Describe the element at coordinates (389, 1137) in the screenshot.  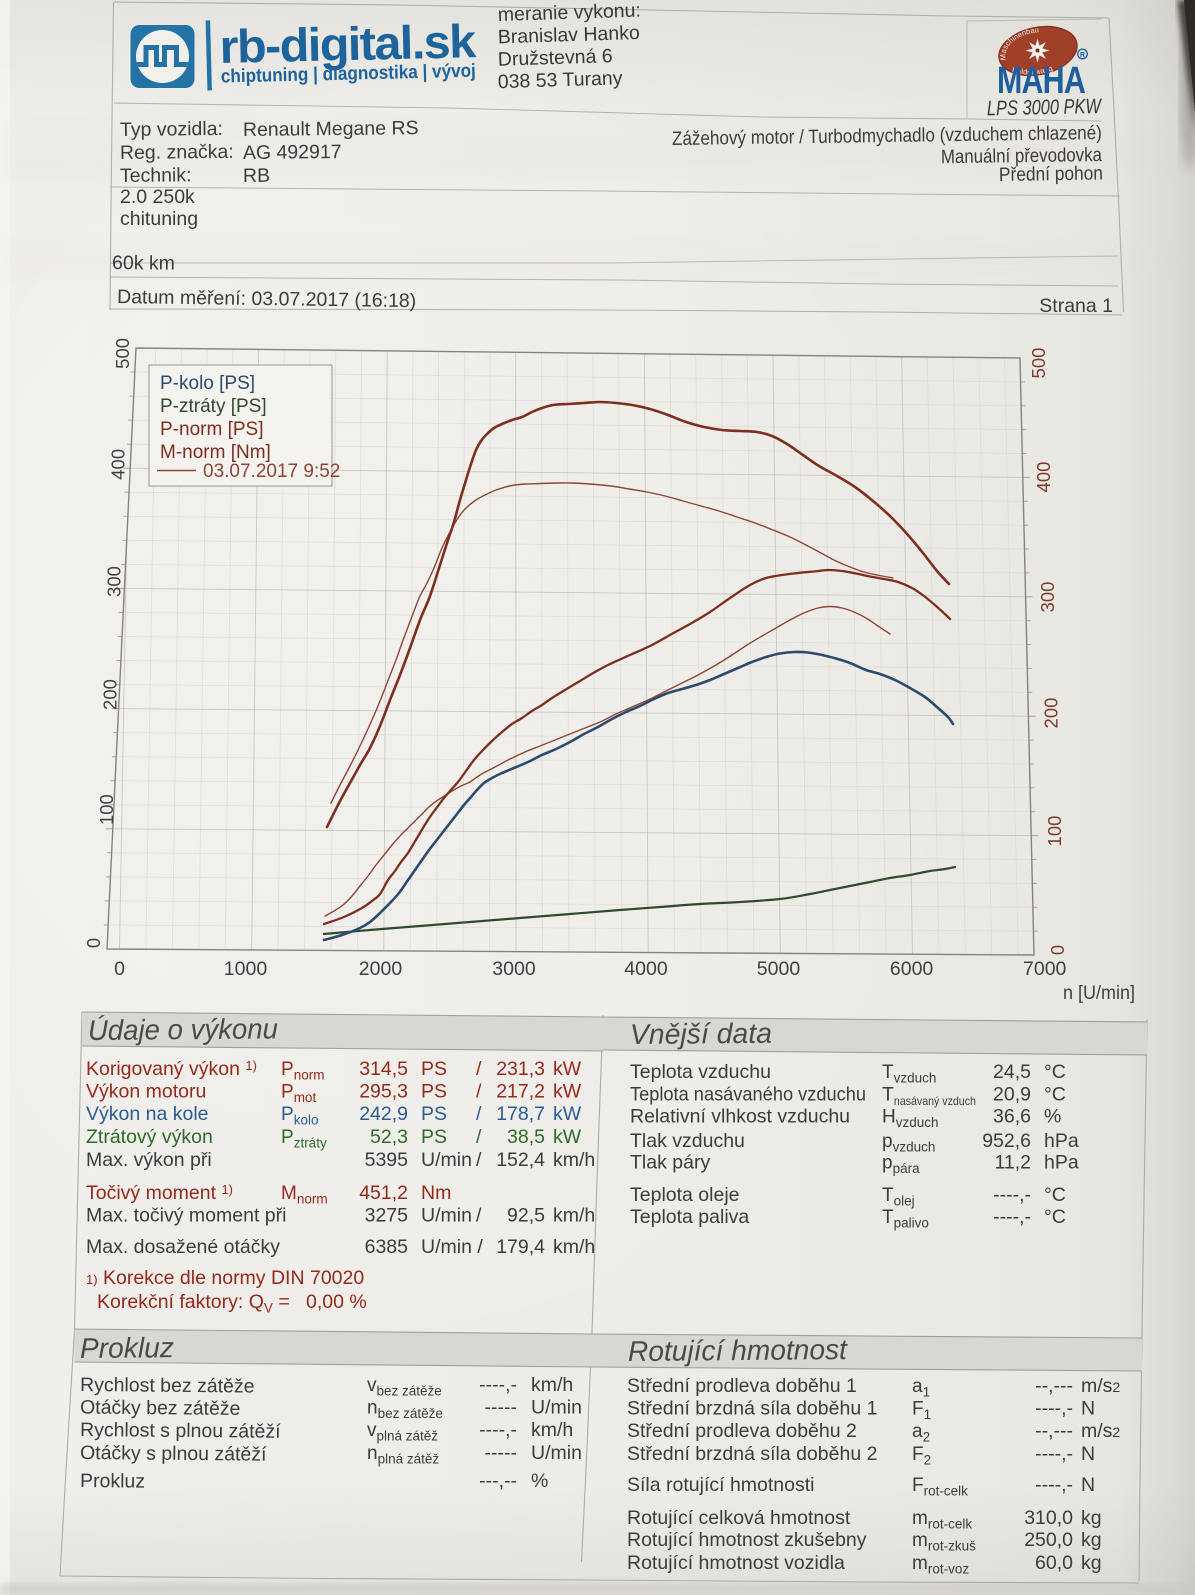
I see `svg-text: 52,3` at that location.